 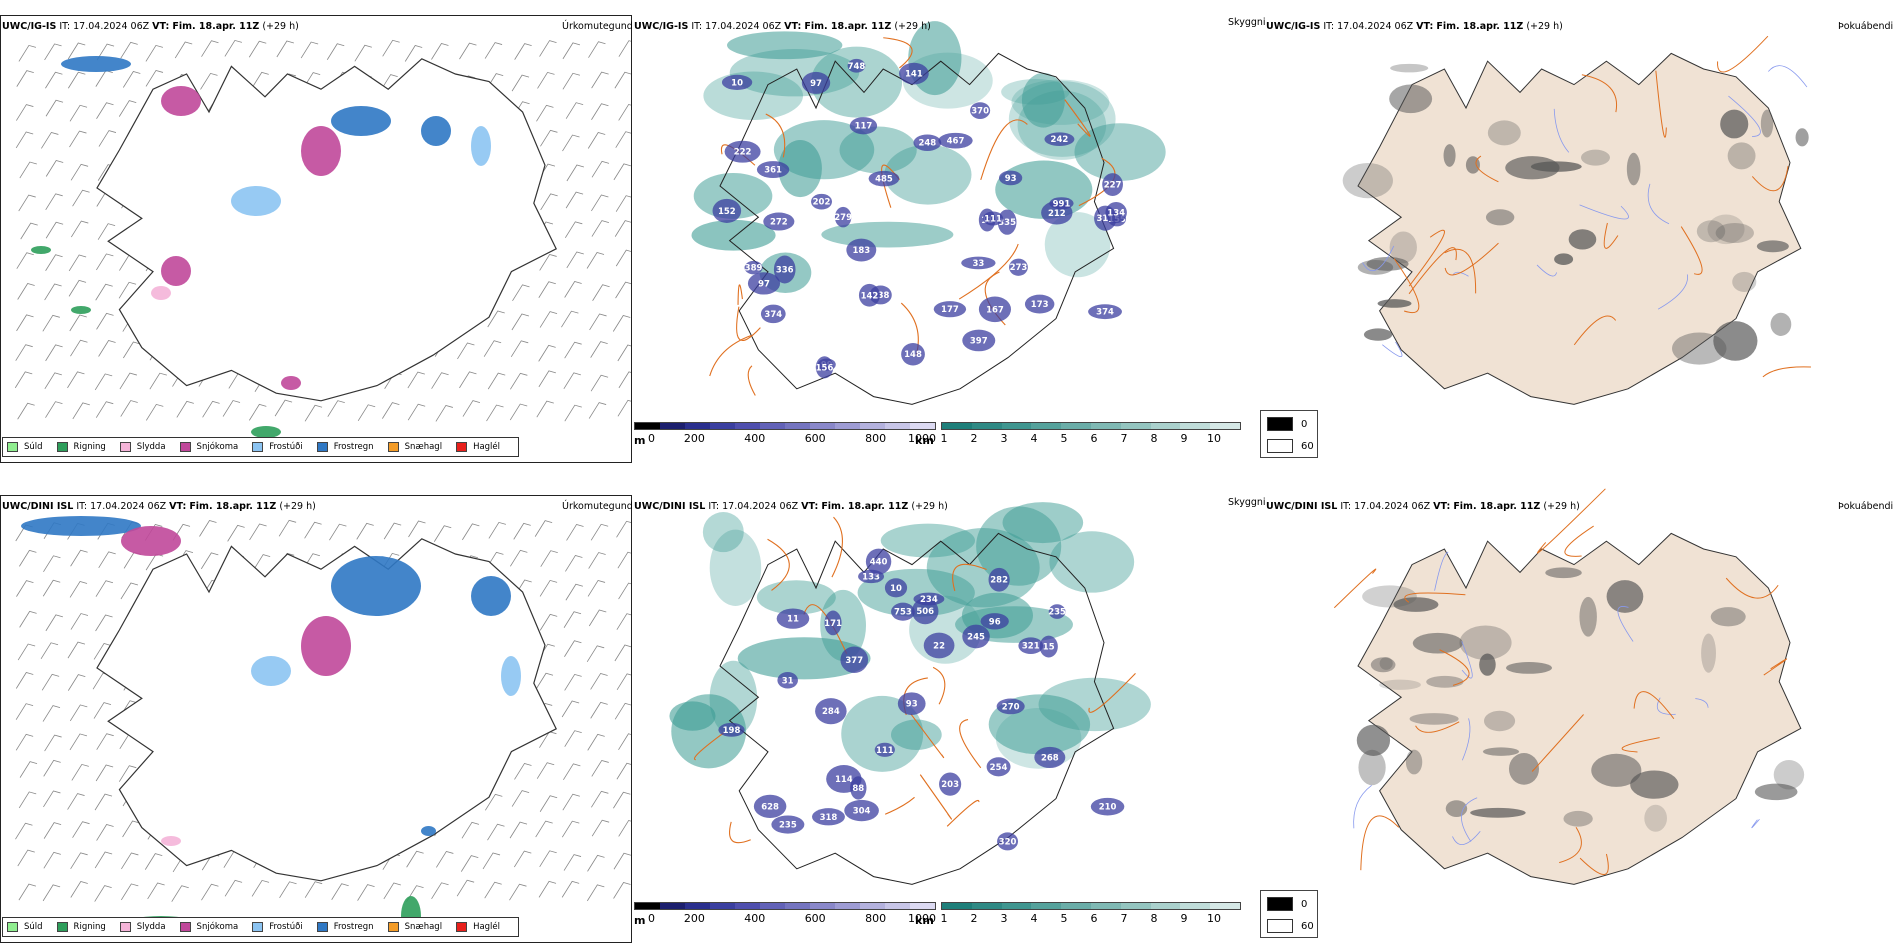 I want to click on precip-title: Úrkomutegund, so click(x=597, y=506).